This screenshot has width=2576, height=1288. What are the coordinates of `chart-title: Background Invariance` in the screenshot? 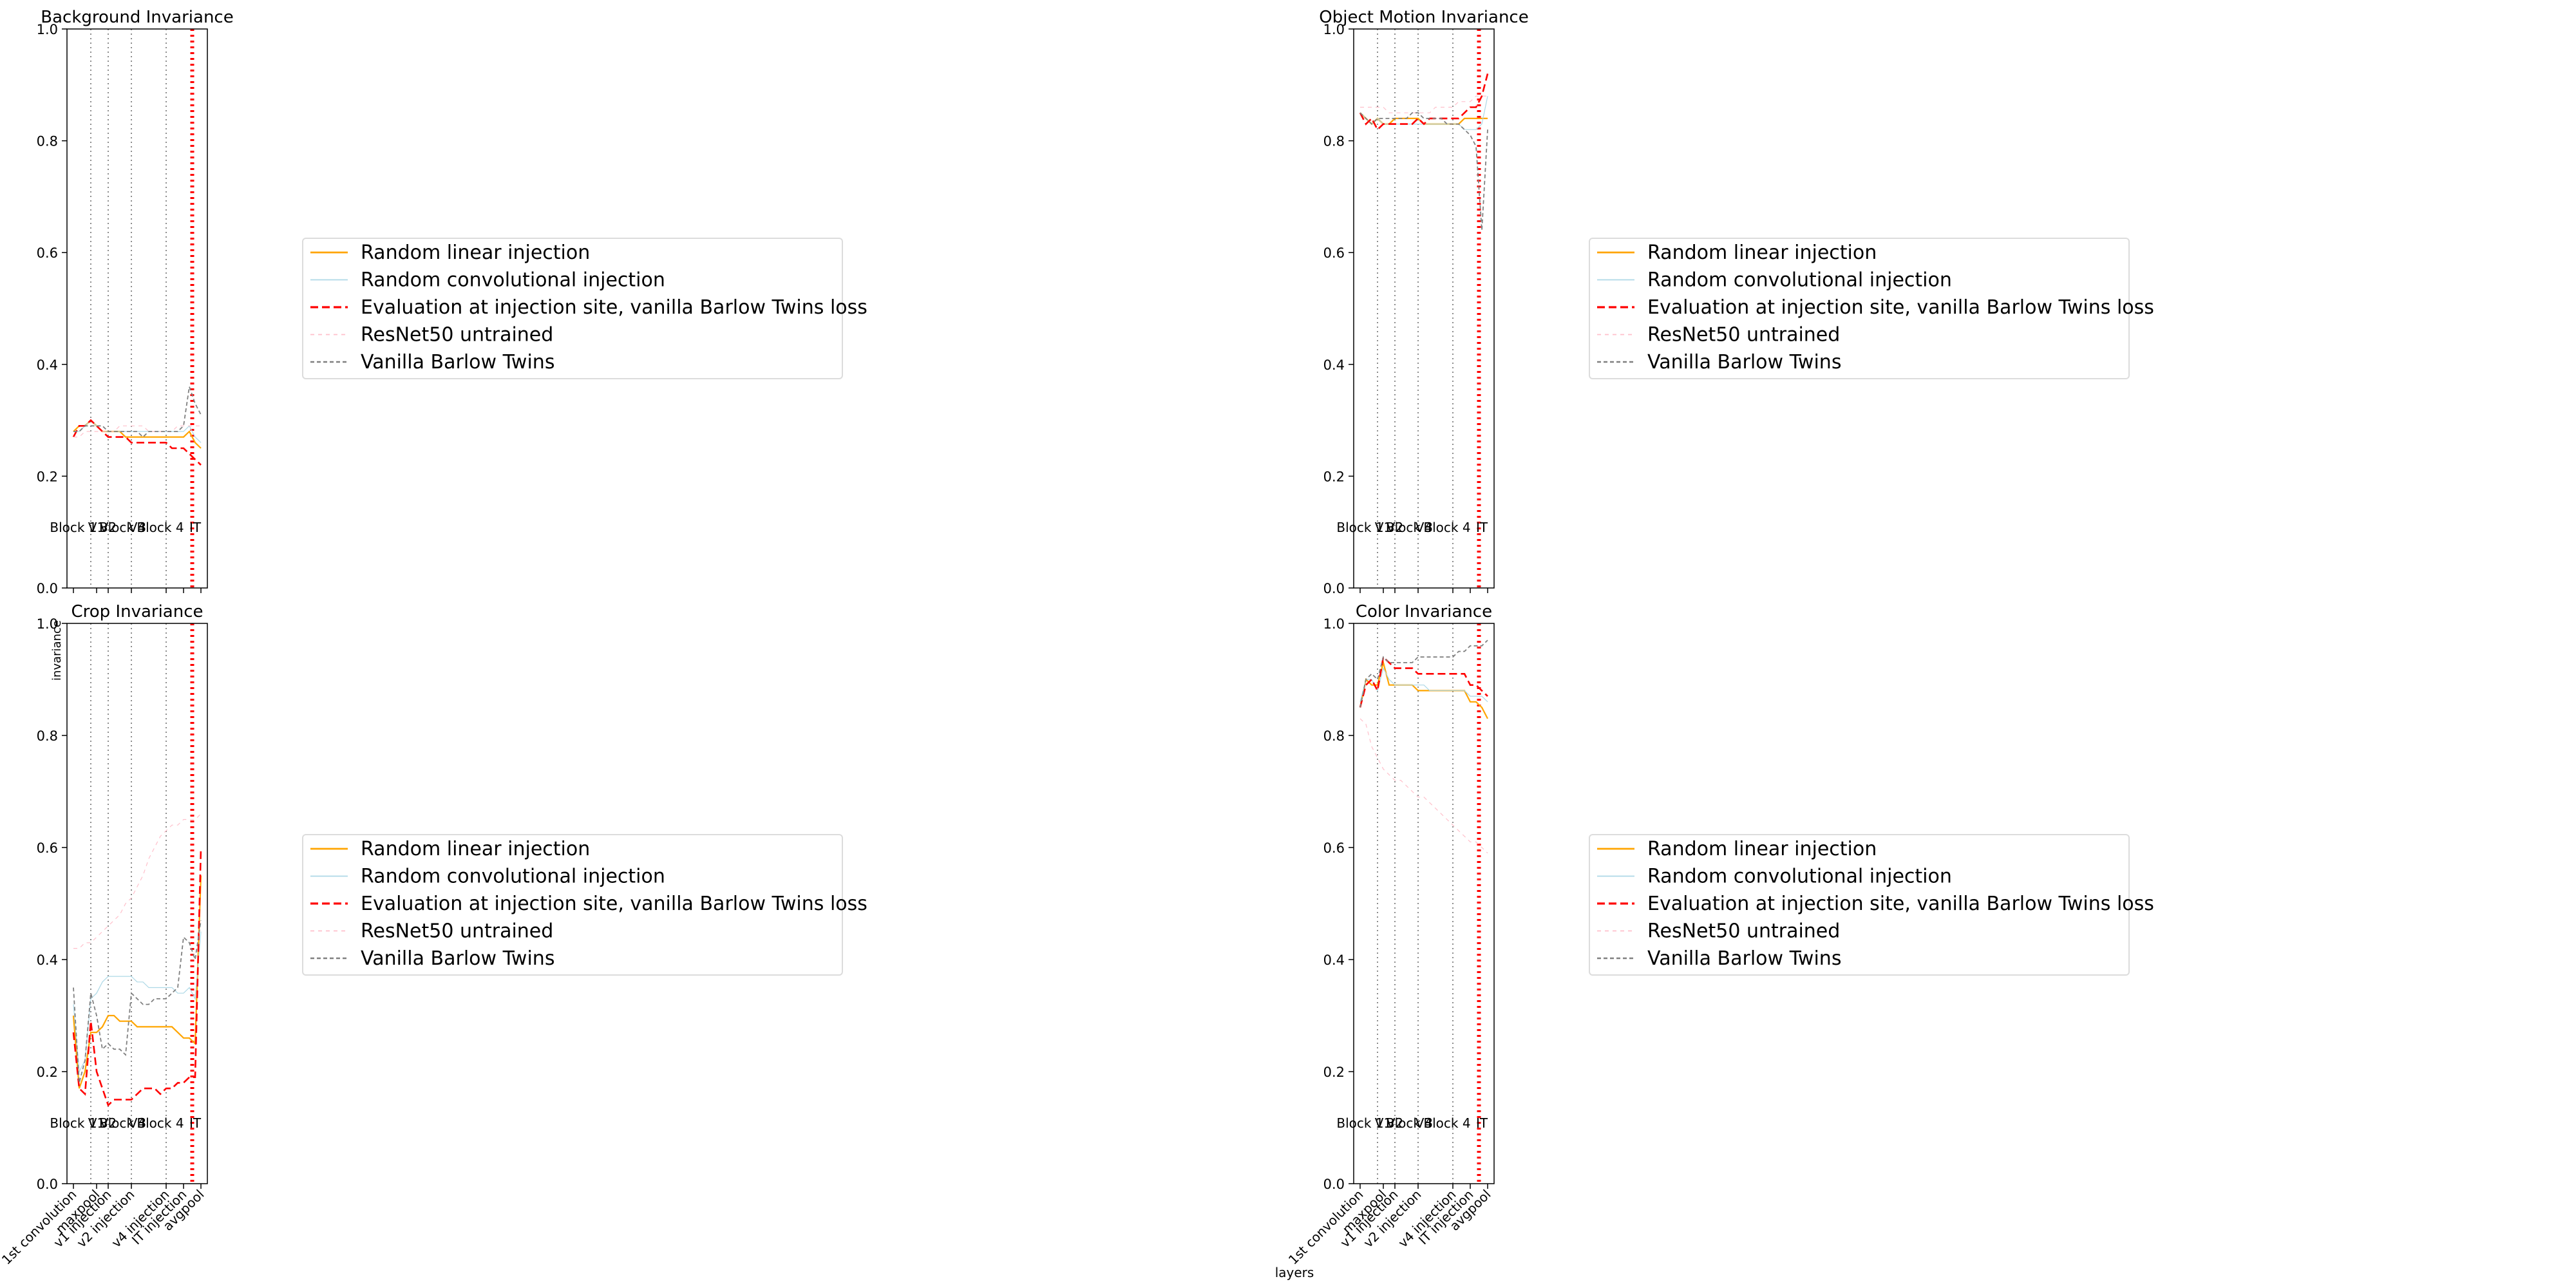 It's located at (137, 17).